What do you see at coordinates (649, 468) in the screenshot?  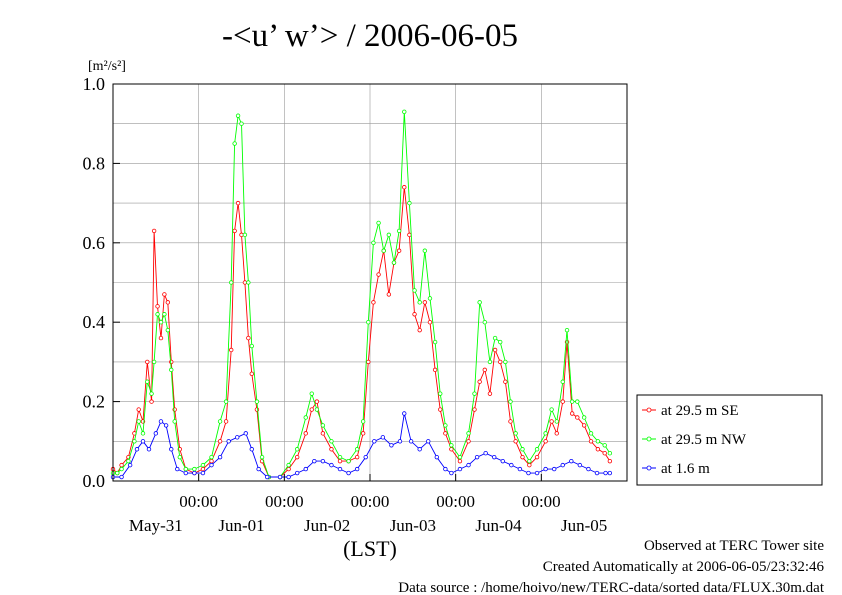 I see `legend-marker` at bounding box center [649, 468].